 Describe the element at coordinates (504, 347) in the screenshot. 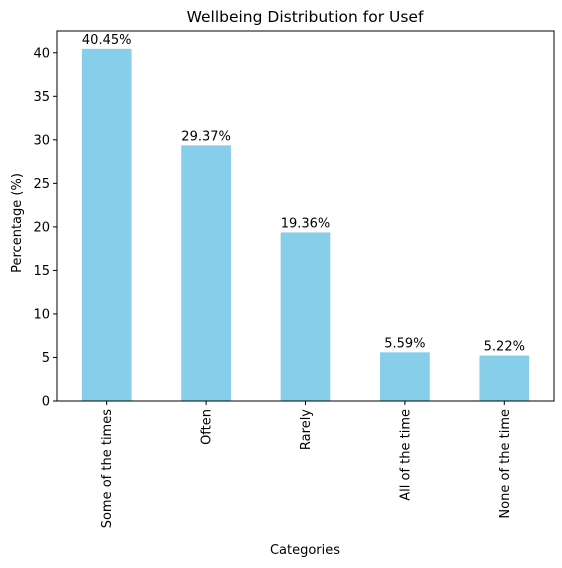

I see `data-label: 5.22%` at that location.